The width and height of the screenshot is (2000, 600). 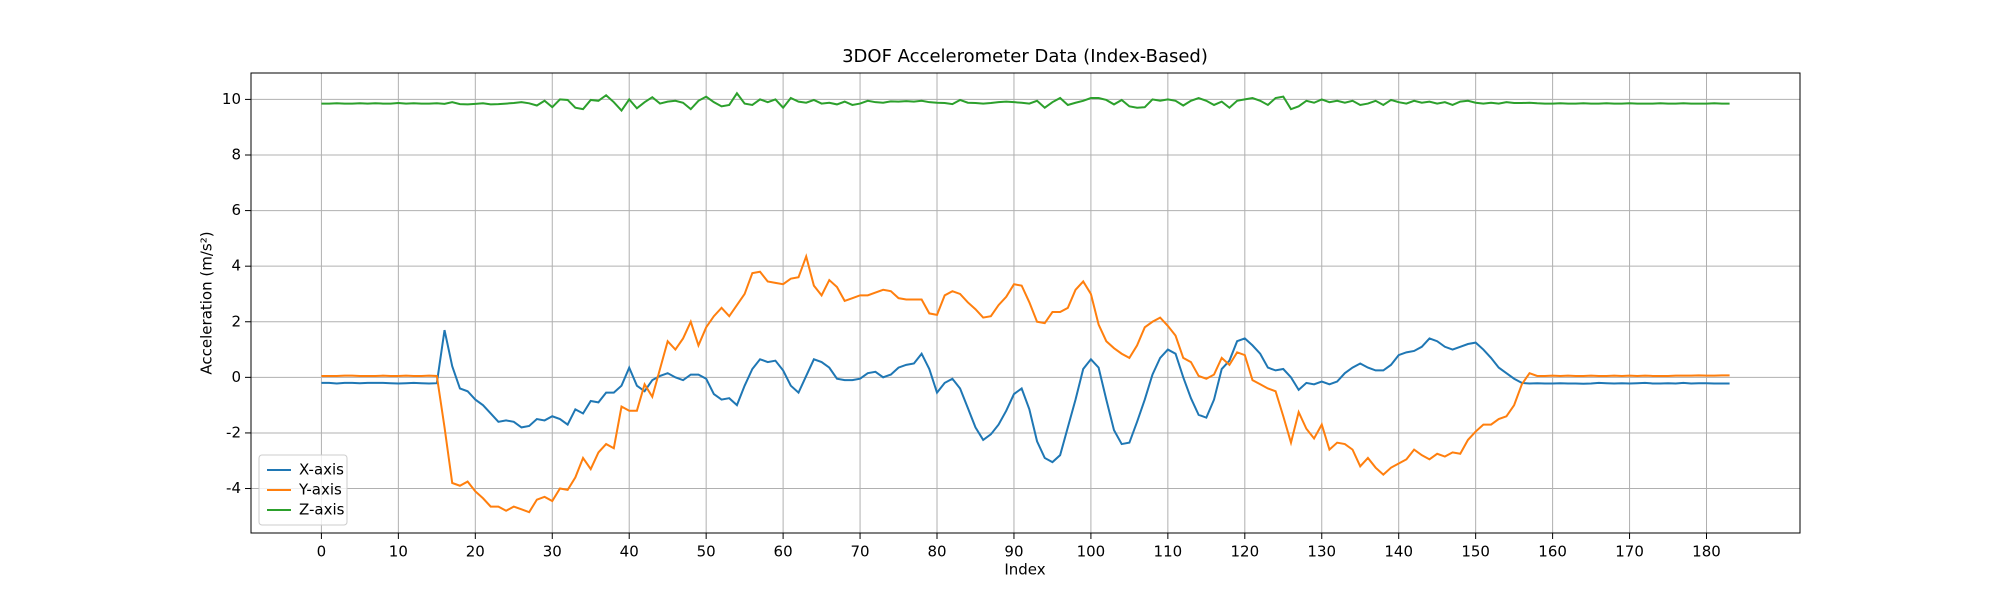 I want to click on x-tick-label: 60, so click(x=783, y=552).